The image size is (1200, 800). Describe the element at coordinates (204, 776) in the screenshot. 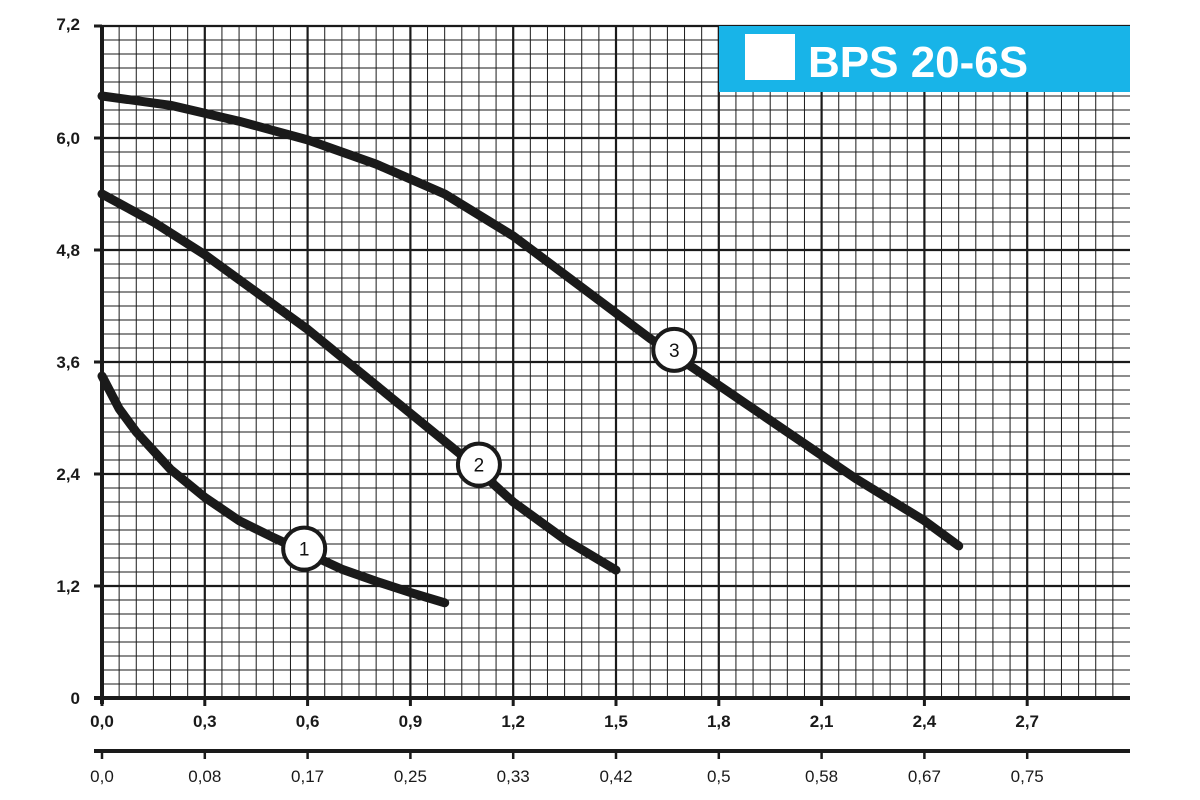

I see `secondary-x-tick-label: 0,08` at that location.